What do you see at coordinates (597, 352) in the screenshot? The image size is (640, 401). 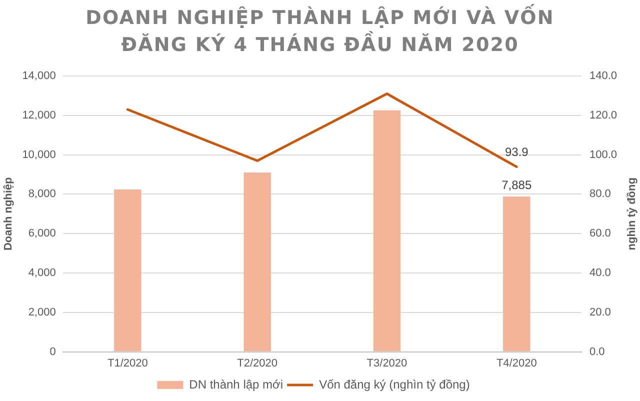 I see `y2-tick-label: 0.0` at bounding box center [597, 352].